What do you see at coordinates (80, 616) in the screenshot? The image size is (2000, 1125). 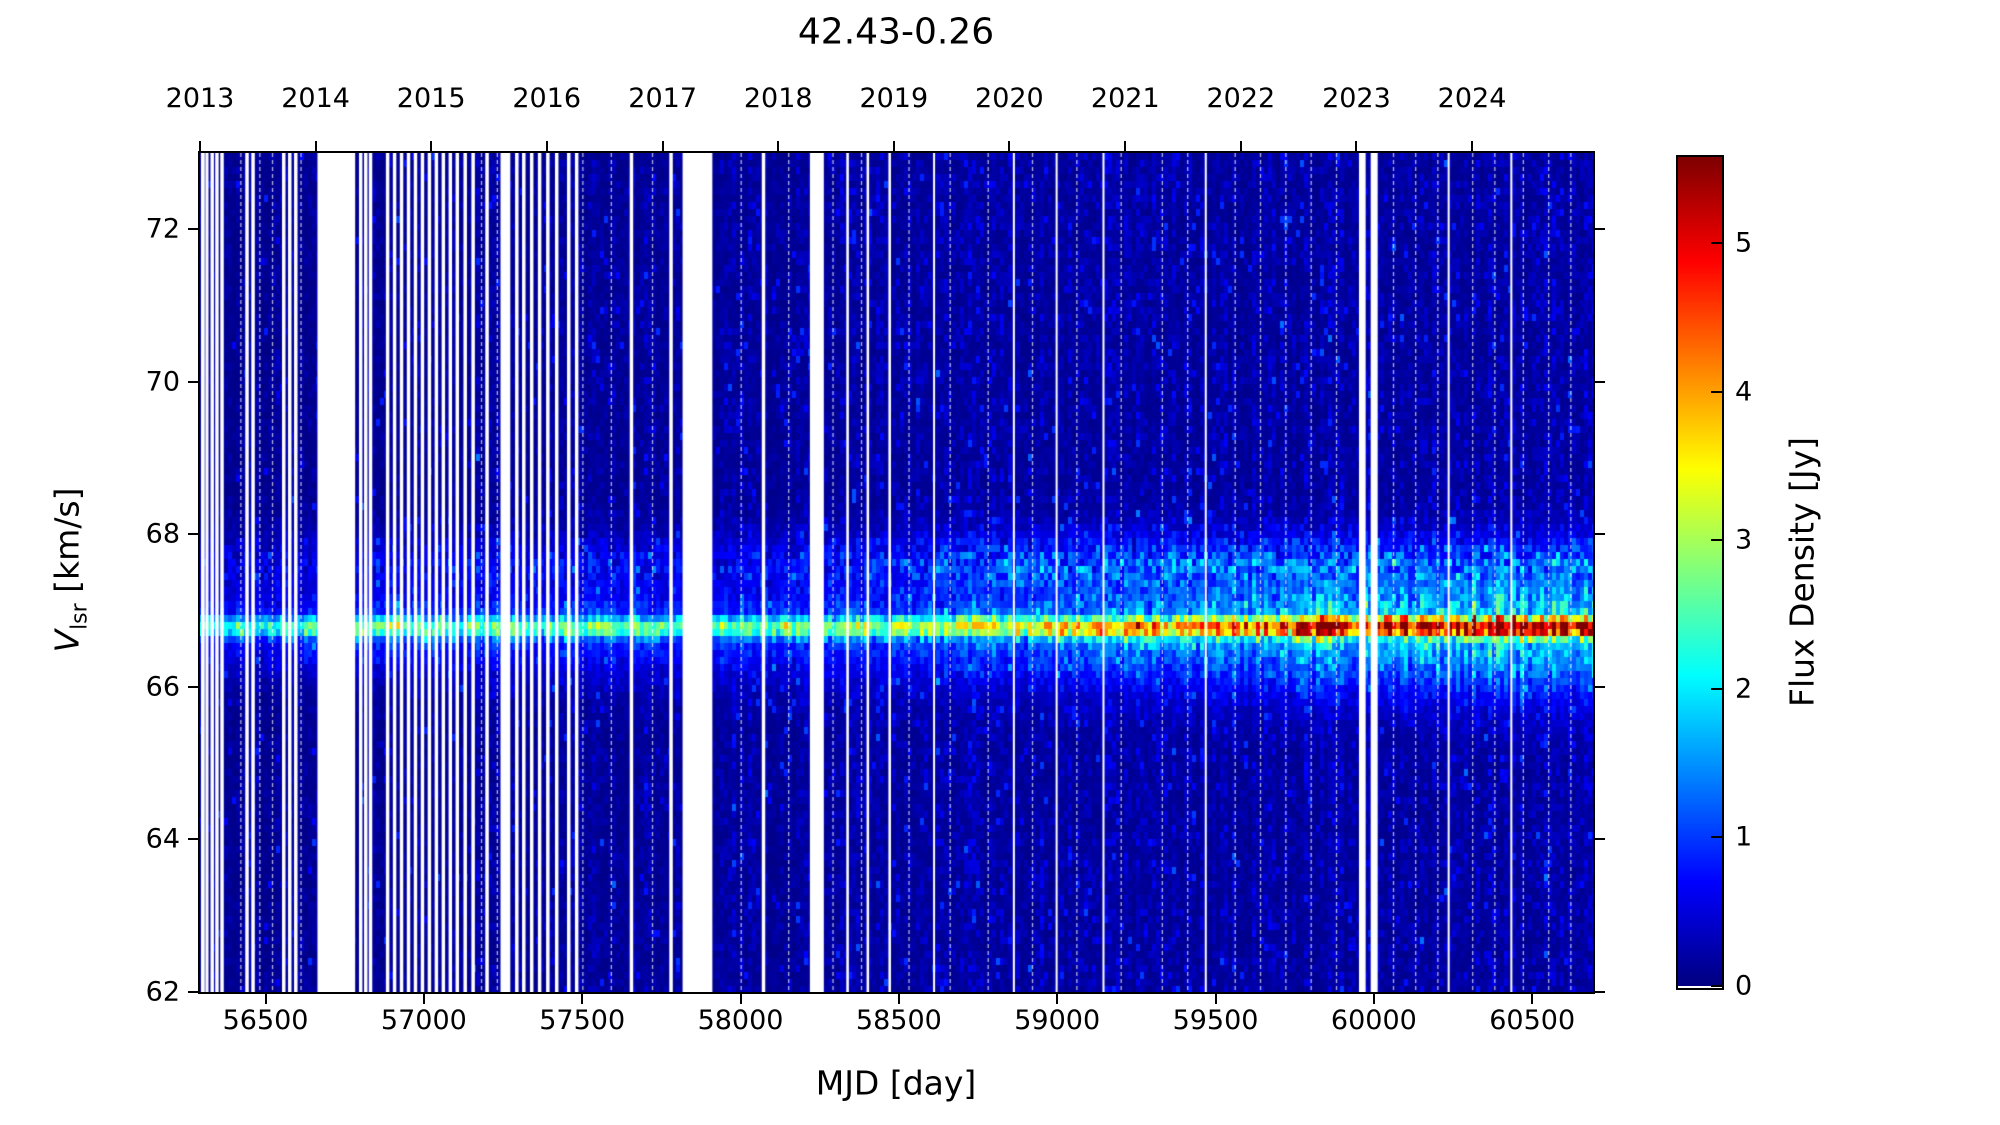 I see `y-axis-label-subscript: lsr` at bounding box center [80, 616].